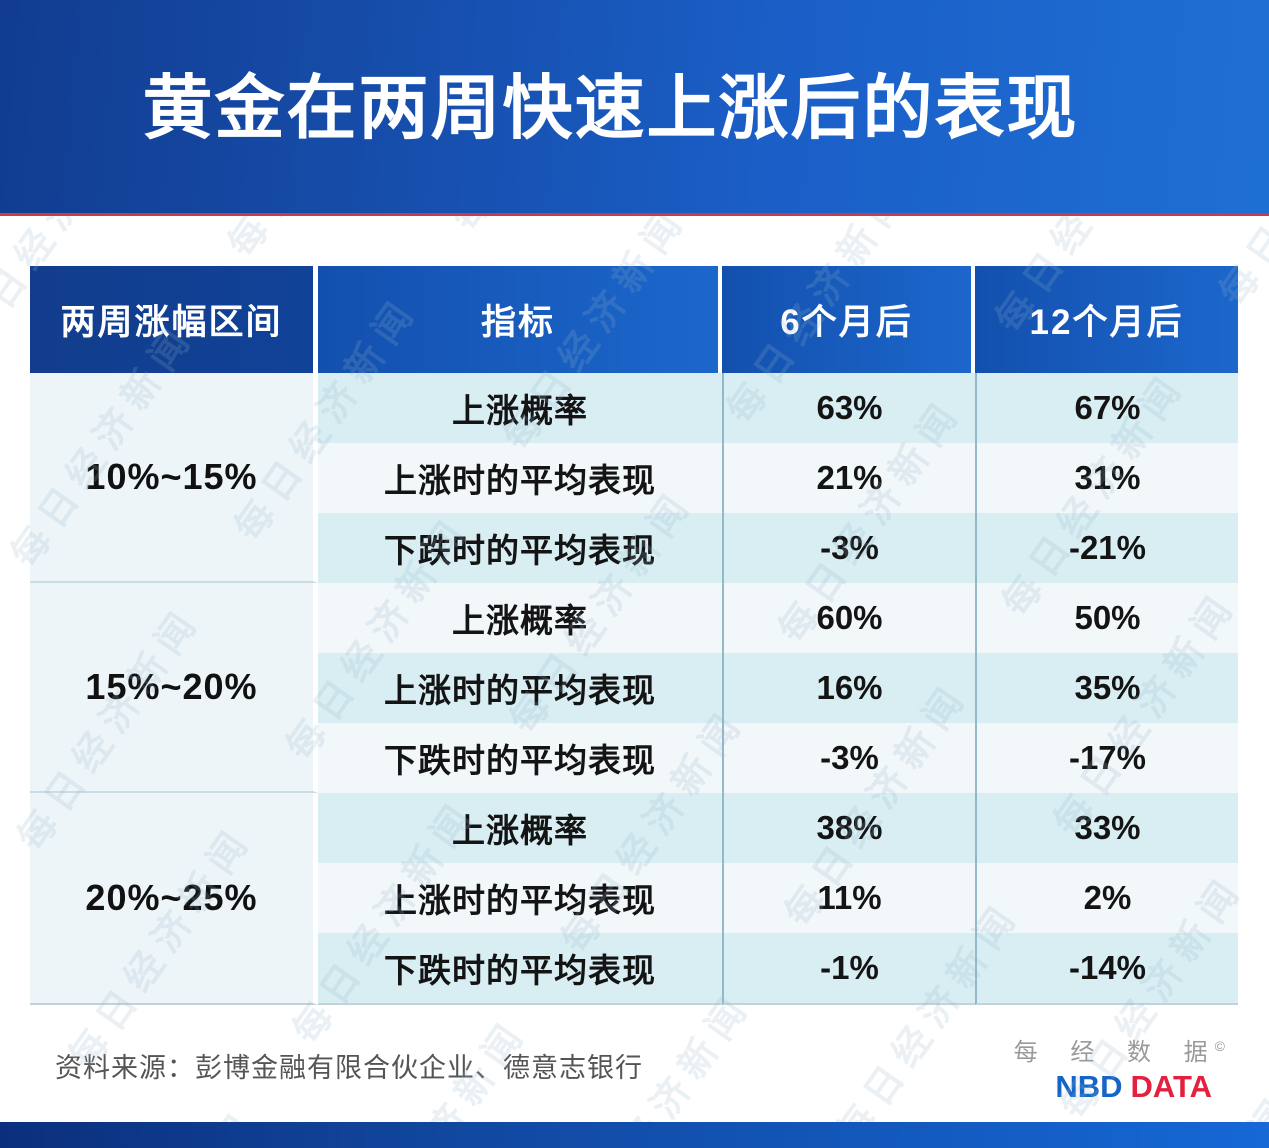  What do you see at coordinates (1106, 969) in the screenshot?
I see `value-12m-cell: -14%` at bounding box center [1106, 969].